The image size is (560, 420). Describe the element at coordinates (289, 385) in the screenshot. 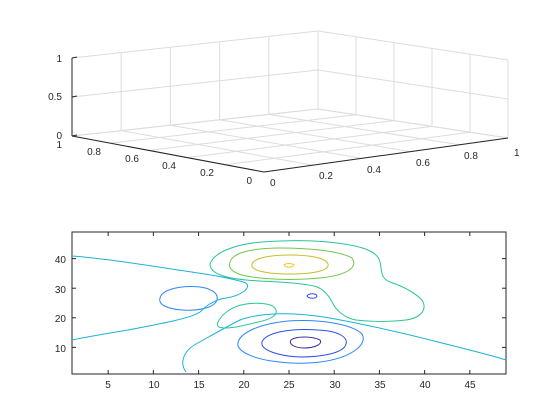

I see `x-tick-label: 25` at that location.